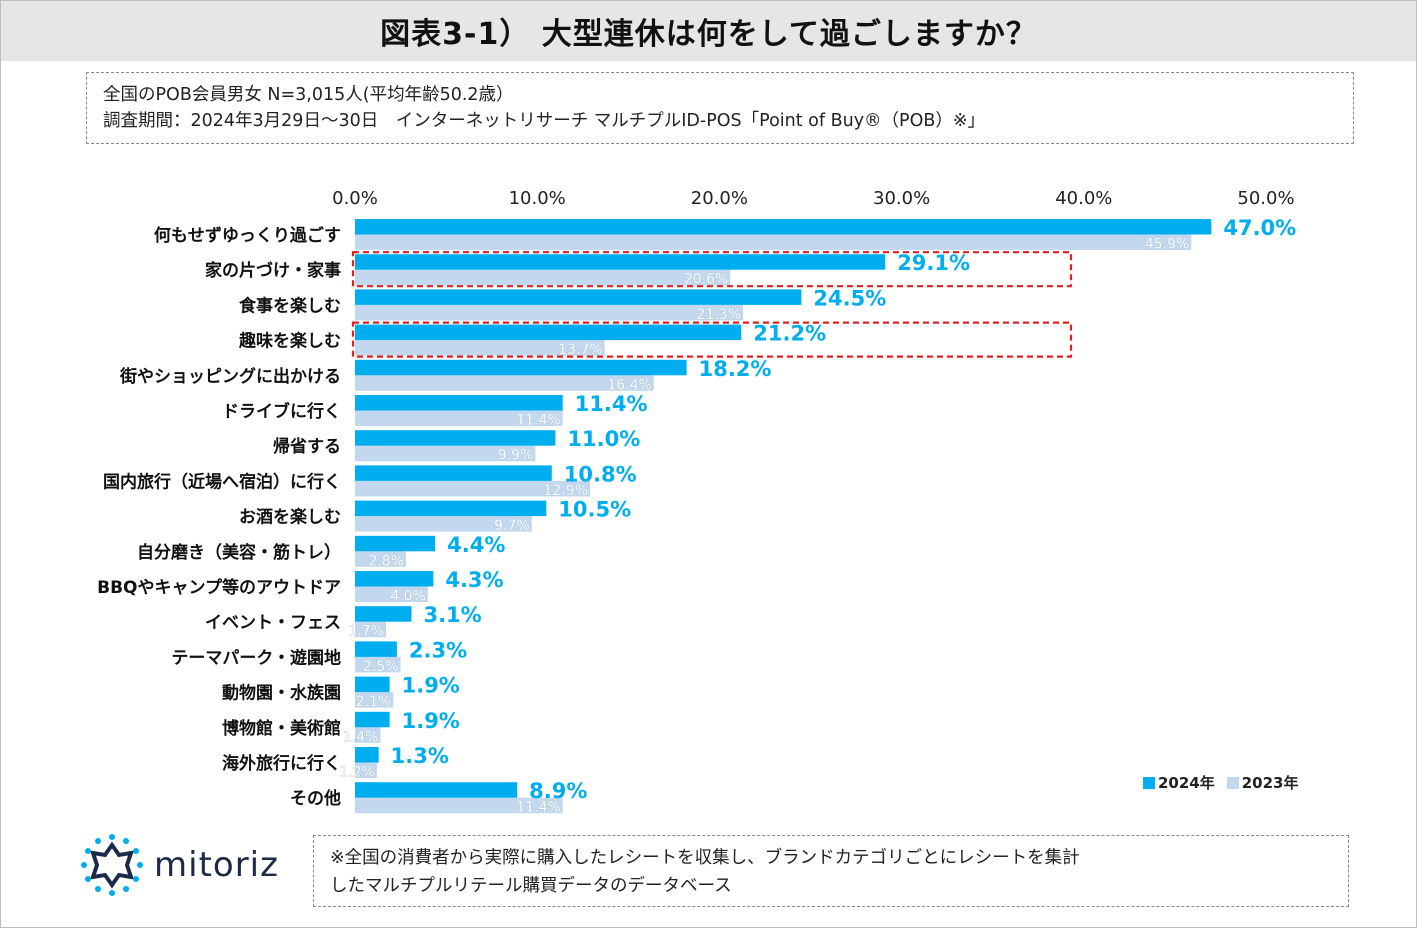 This screenshot has width=1417, height=928. Describe the element at coordinates (112, 865) in the screenshot. I see `sunburst-logo-icon` at that location.